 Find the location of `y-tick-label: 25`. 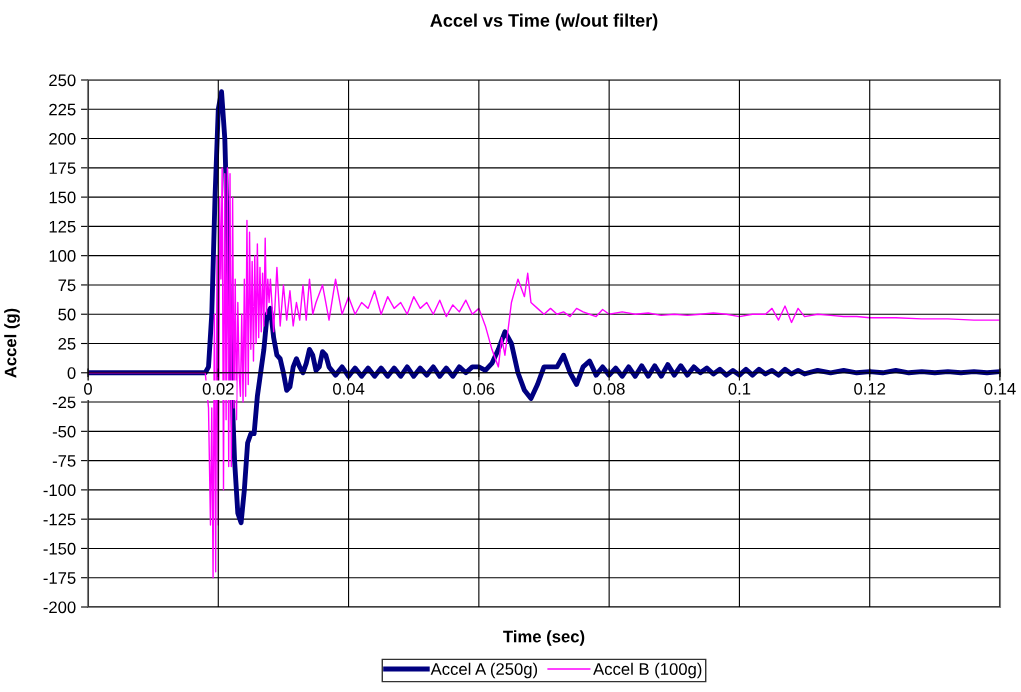

y-tick-label: 25 is located at coordinates (67, 343).